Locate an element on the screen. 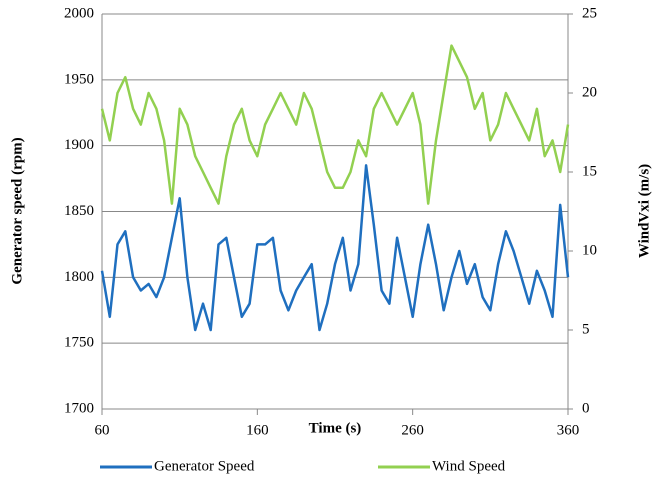 This screenshot has width=659, height=487. y-tick-label: 2000 is located at coordinates (79, 13).